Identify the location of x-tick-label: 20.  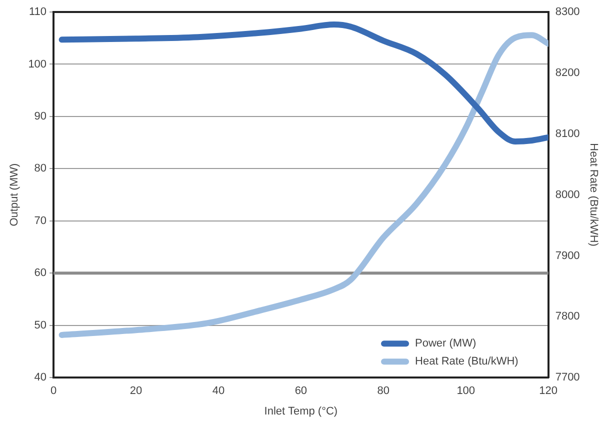
(136, 391).